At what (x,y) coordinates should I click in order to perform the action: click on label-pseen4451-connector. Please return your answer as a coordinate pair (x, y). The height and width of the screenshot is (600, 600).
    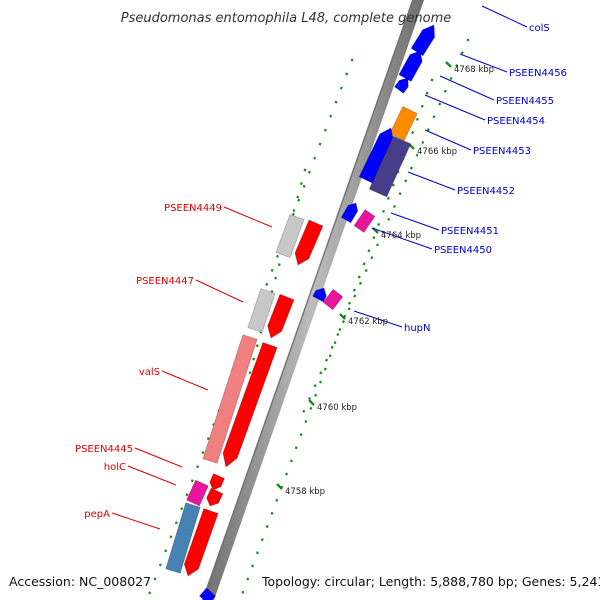
    Looking at the image, I should click on (415, 221).